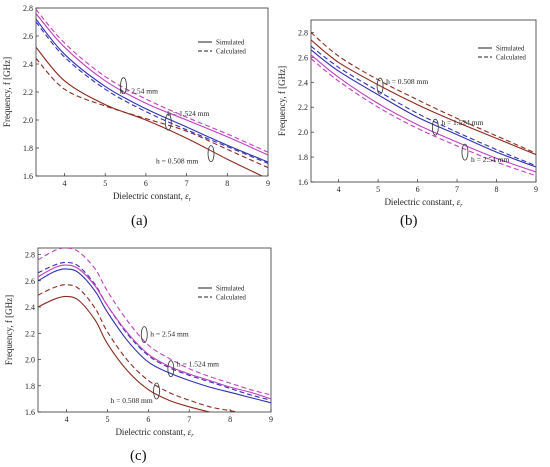 The height and width of the screenshot is (467, 550). What do you see at coordinates (139, 221) in the screenshot?
I see `panel-label-a: (a)` at bounding box center [139, 221].